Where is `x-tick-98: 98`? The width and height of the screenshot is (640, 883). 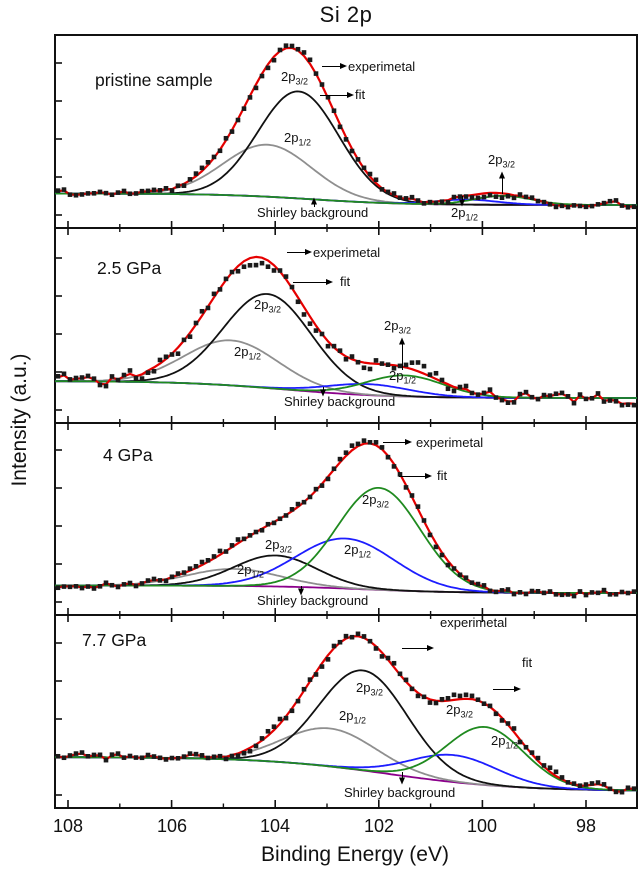 x-tick-98: 98 is located at coordinates (586, 826).